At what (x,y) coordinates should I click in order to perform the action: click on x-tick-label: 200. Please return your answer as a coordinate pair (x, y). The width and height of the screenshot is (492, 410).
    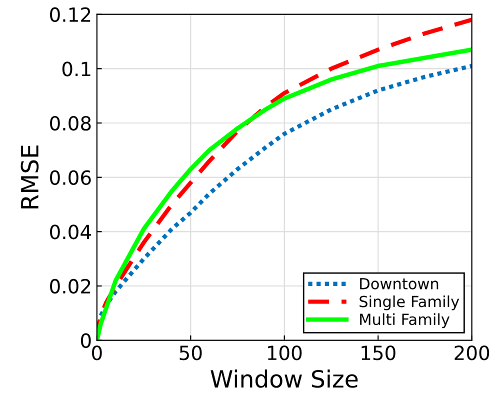
    Looking at the image, I should click on (472, 353).